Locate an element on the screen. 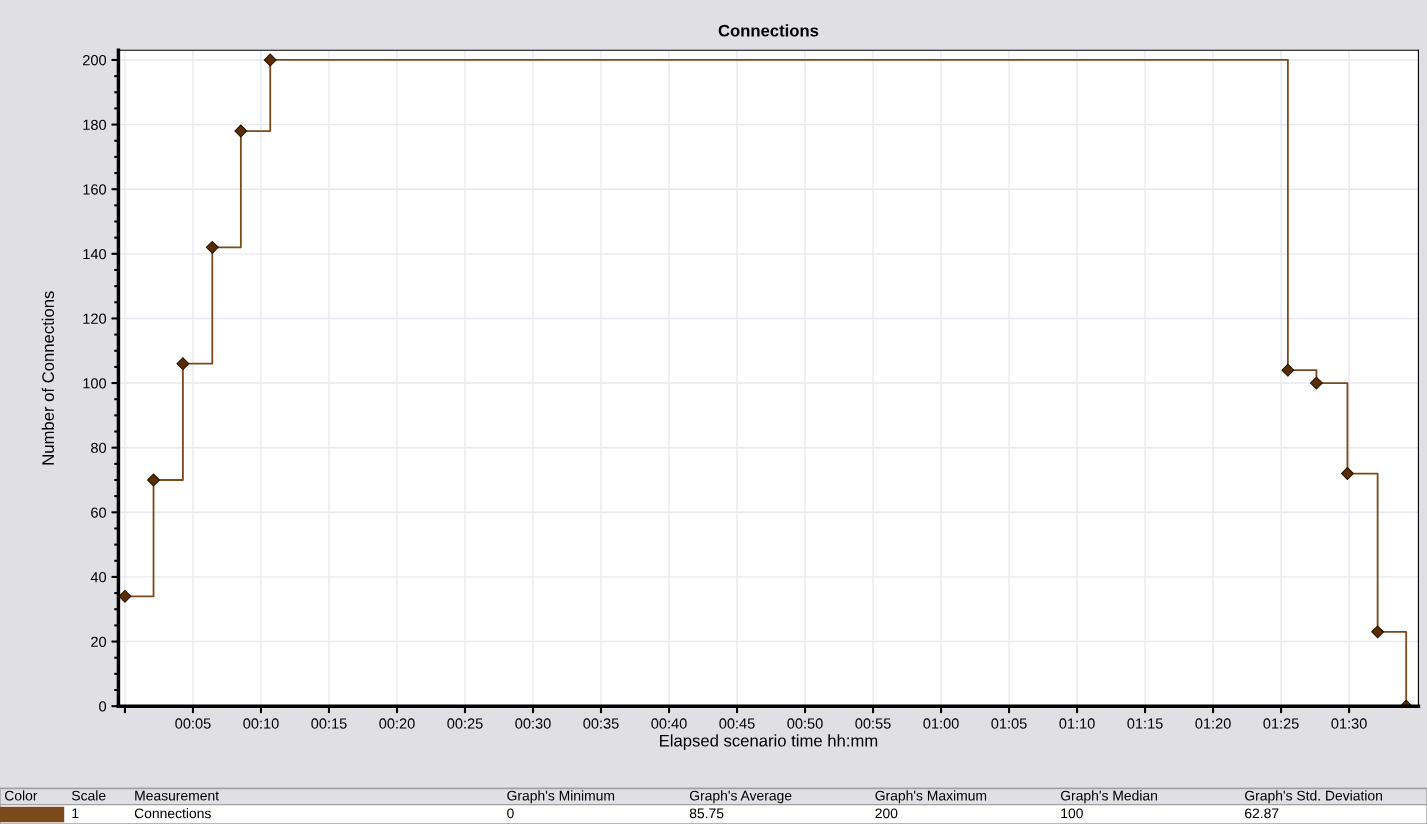 Image resolution: width=1427 pixels, height=824 pixels. x-tick-label: 01:00 is located at coordinates (941, 723).